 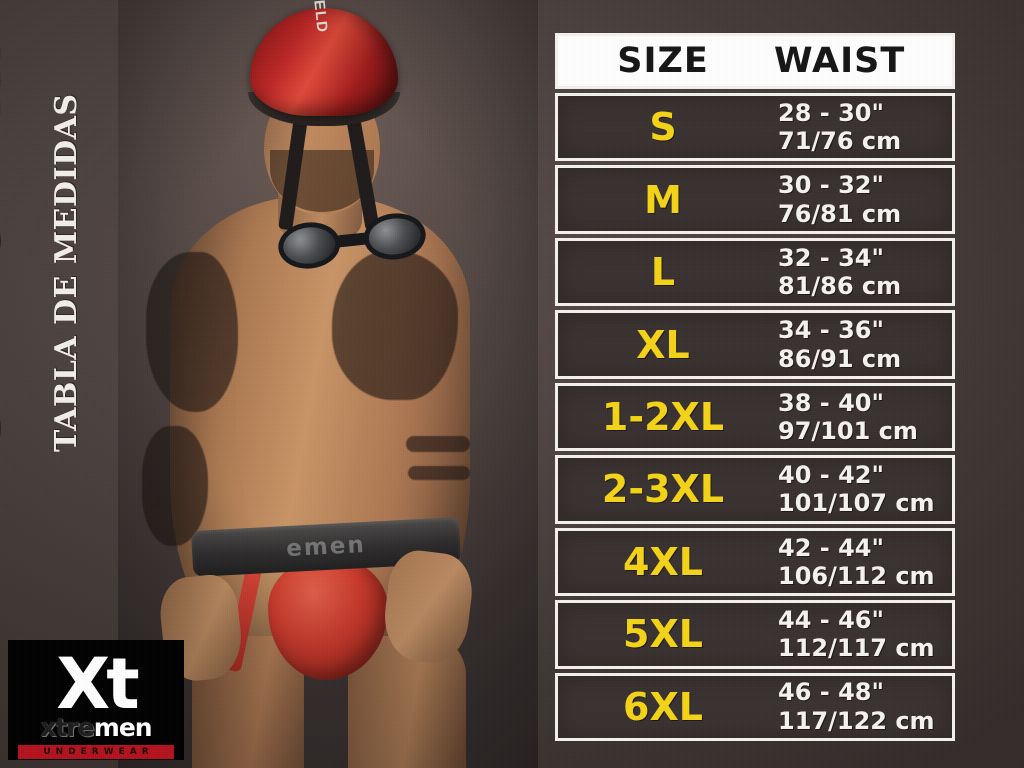 I want to click on waist-centimeters: 106/112 cm, so click(x=856, y=575).